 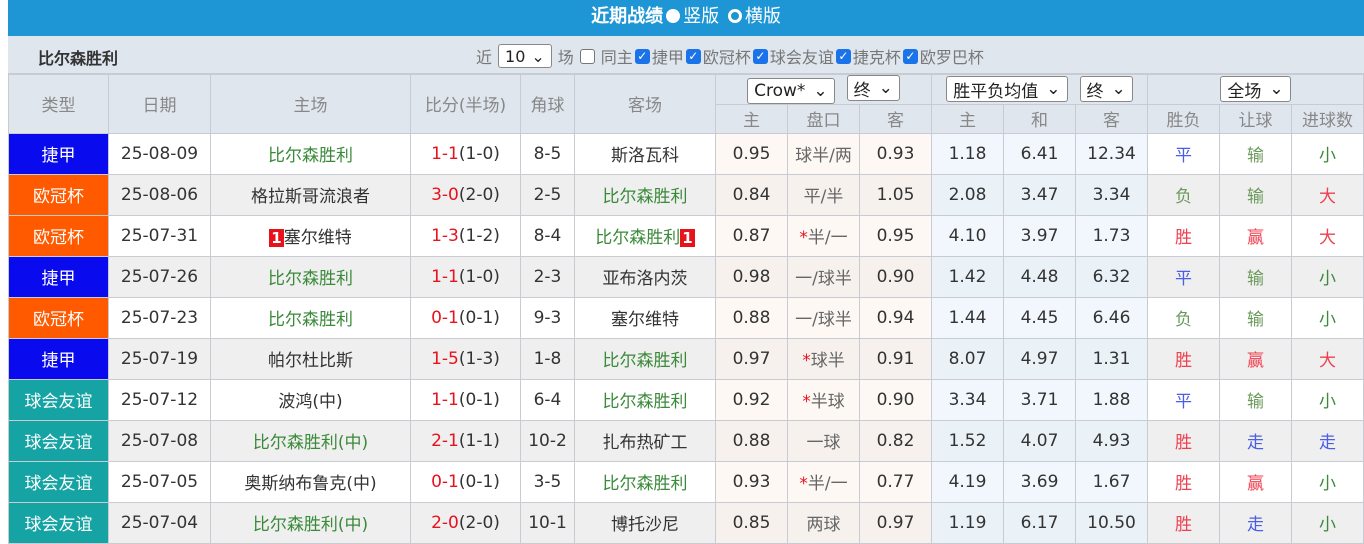 I want to click on ah-away-odds: 0.93, so click(x=895, y=153).